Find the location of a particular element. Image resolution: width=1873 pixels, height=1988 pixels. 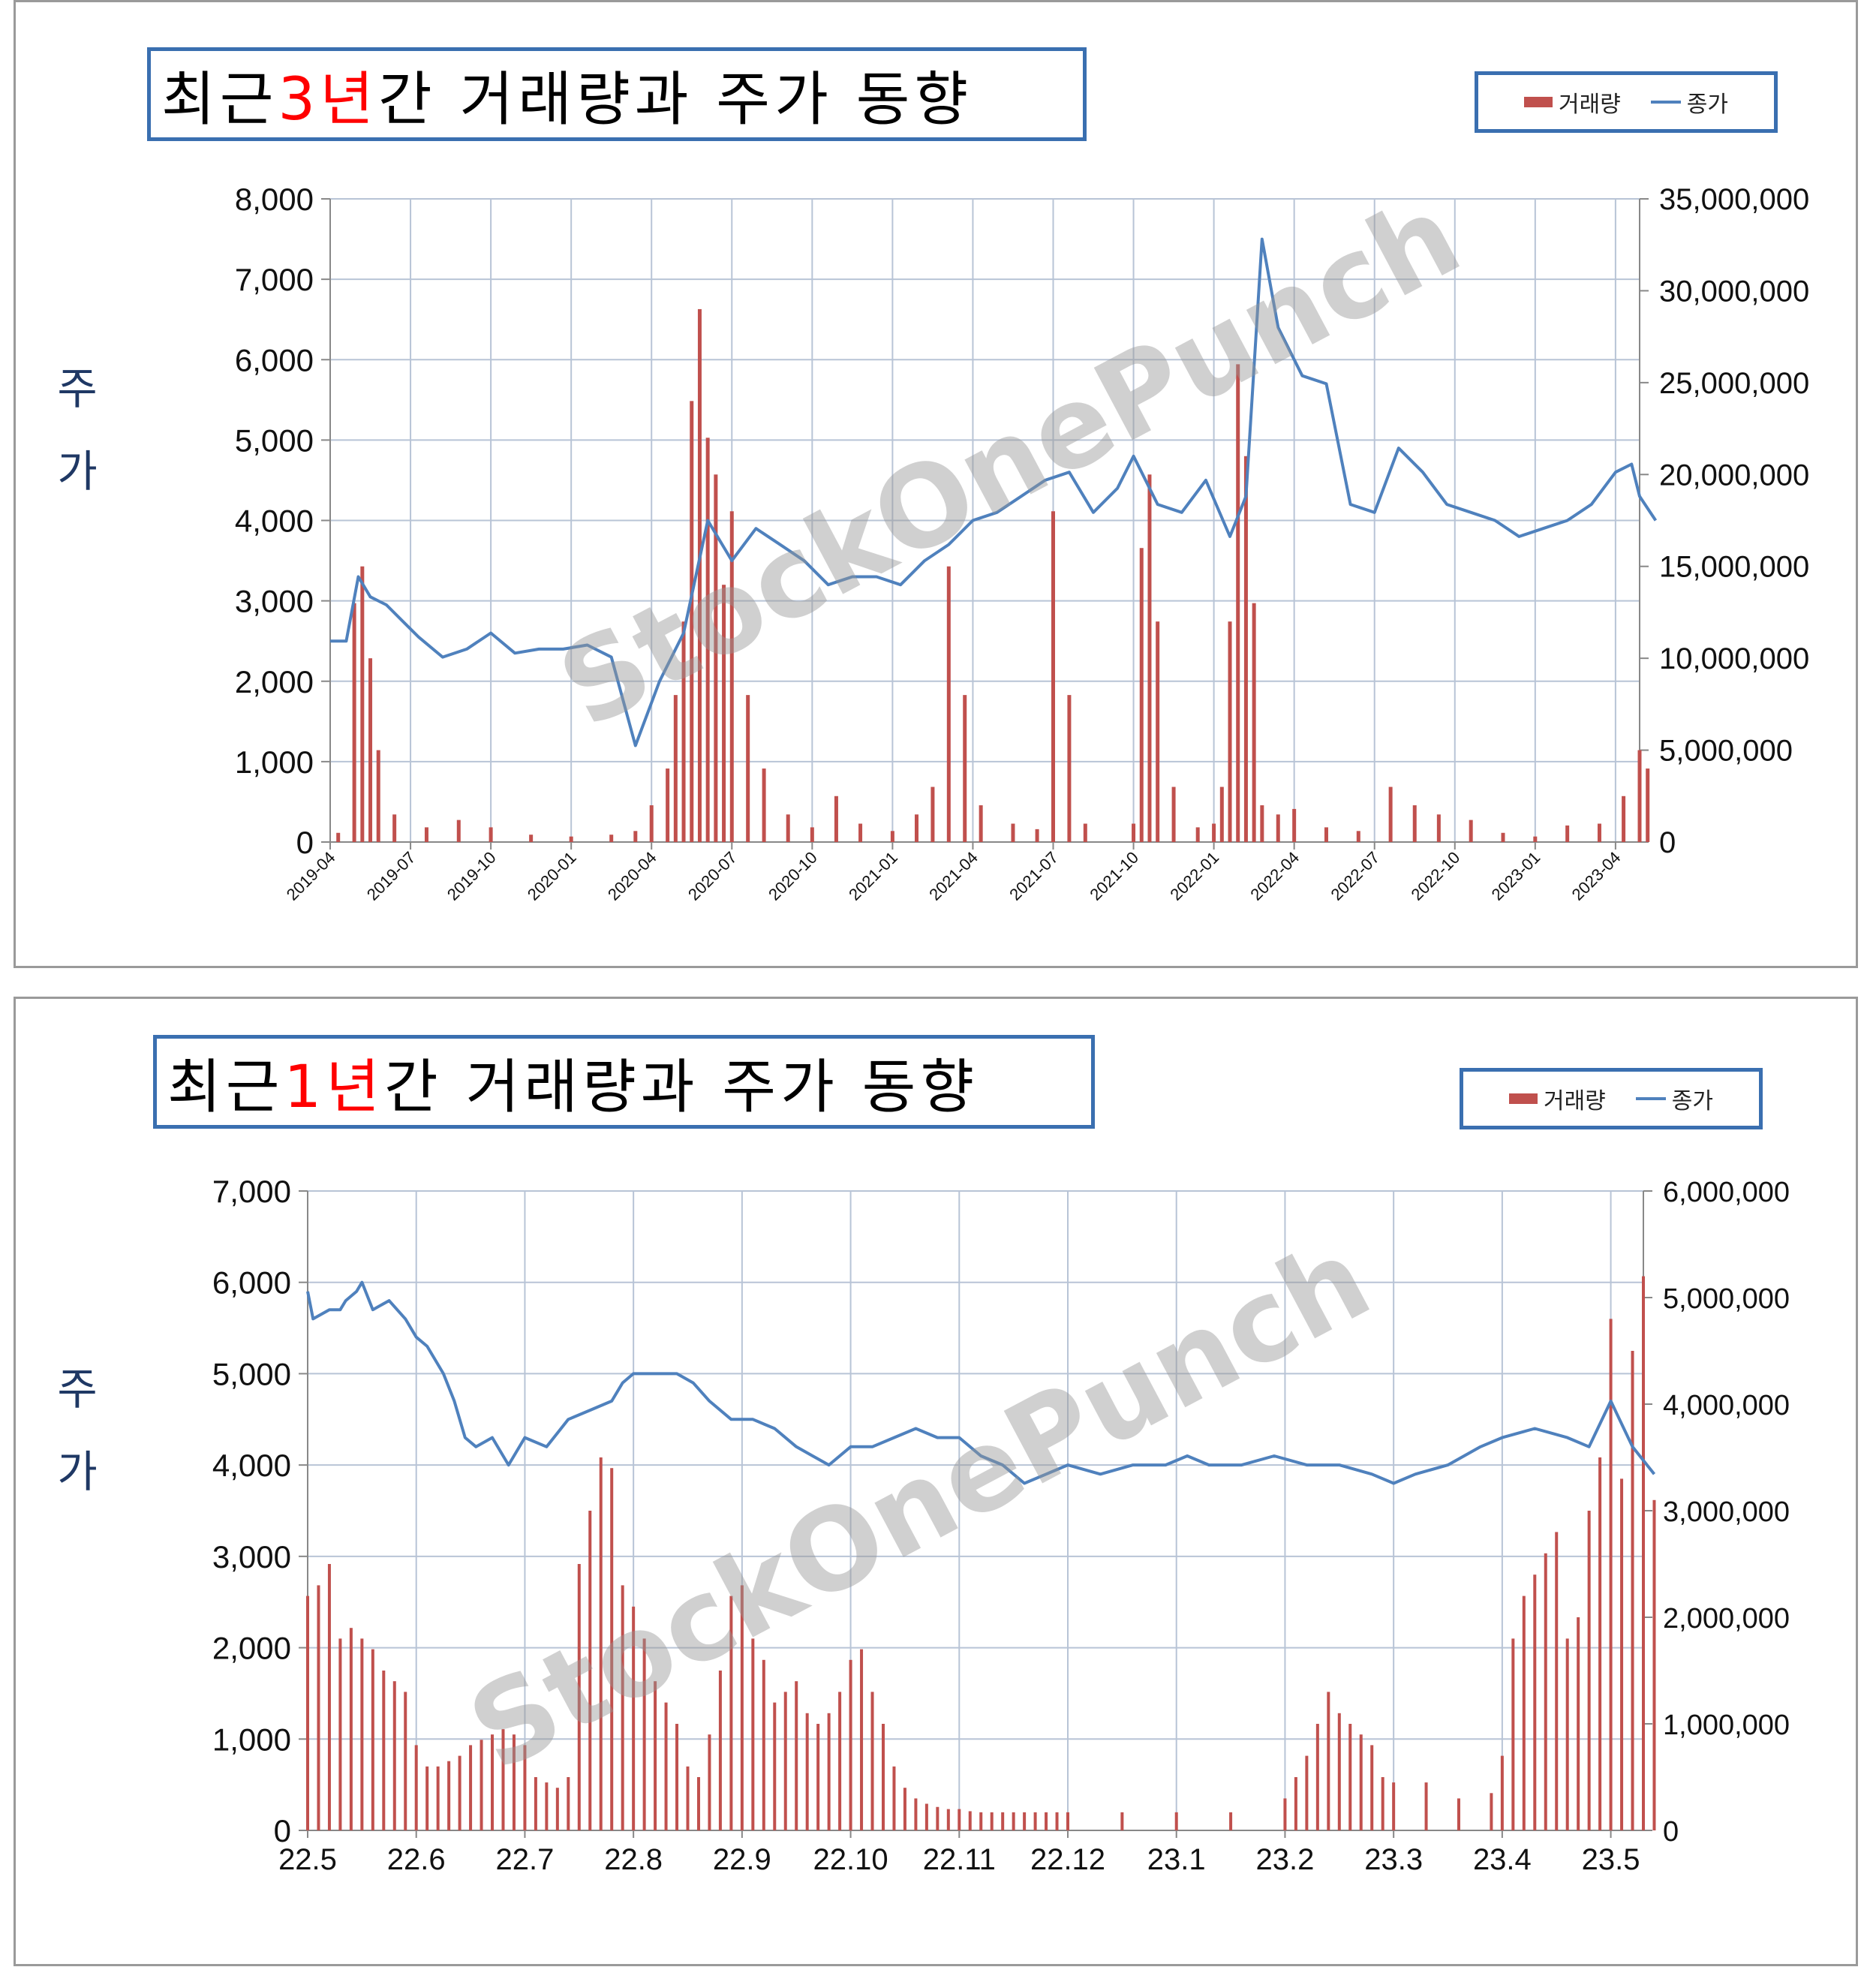

y-tick-label-left: 3,000 is located at coordinates (274, 601).